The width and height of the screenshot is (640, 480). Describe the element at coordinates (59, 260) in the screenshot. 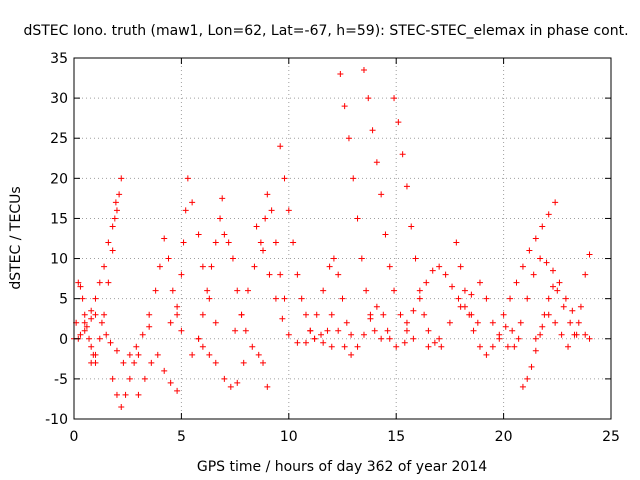

I see `y-tick-label: 10` at that location.